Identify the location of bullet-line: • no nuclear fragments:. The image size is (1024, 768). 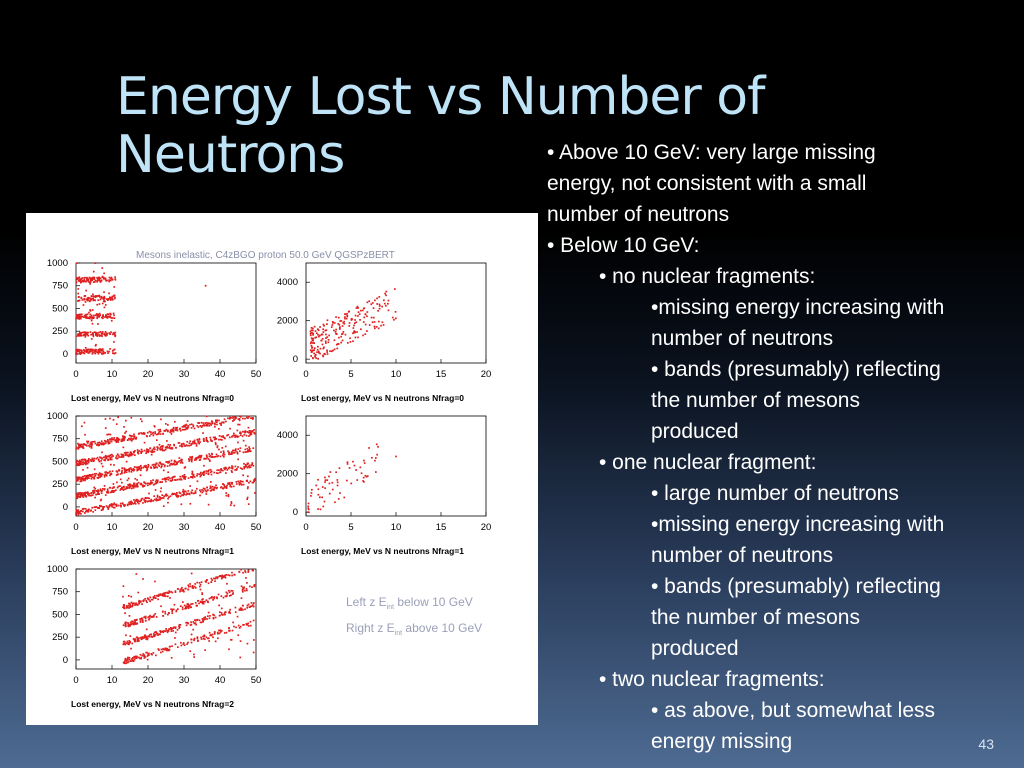
(707, 276).